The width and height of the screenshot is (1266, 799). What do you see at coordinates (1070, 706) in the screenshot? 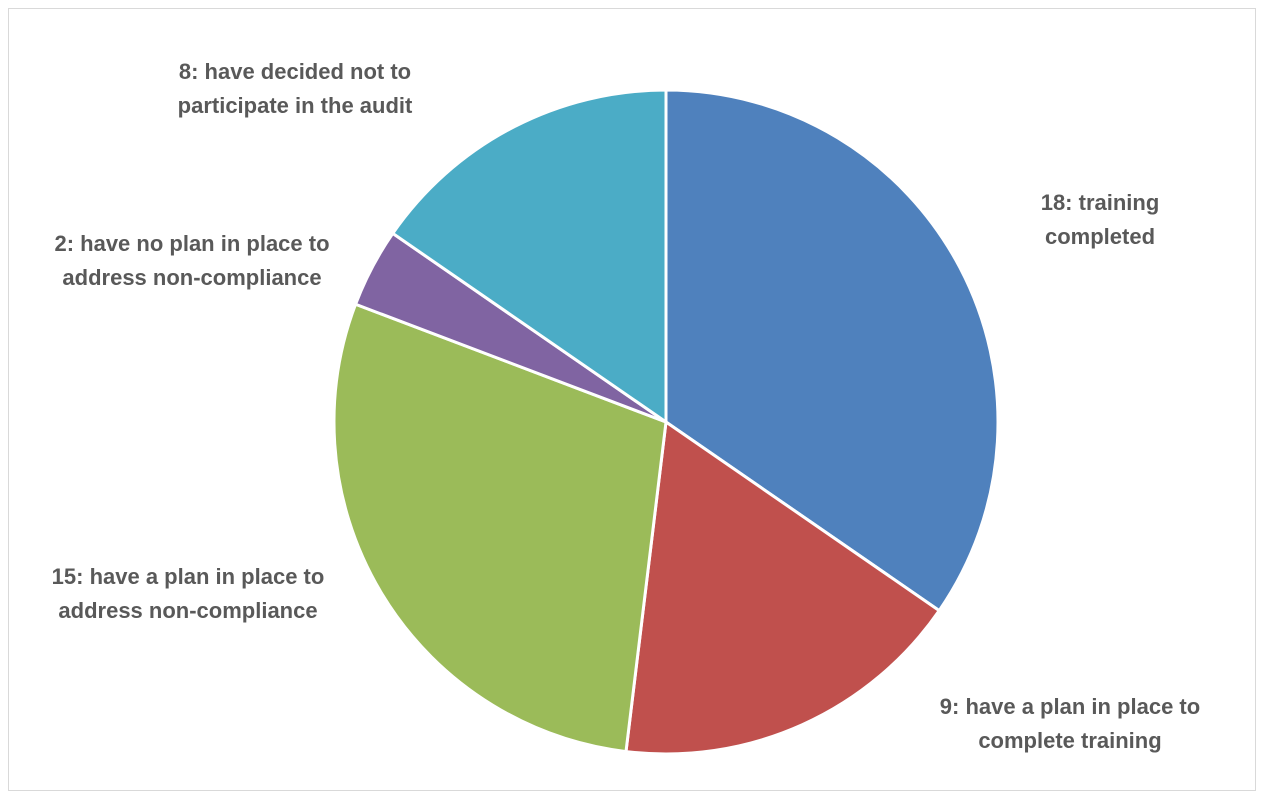
I see `label-line: 9: have a plan in place to` at bounding box center [1070, 706].